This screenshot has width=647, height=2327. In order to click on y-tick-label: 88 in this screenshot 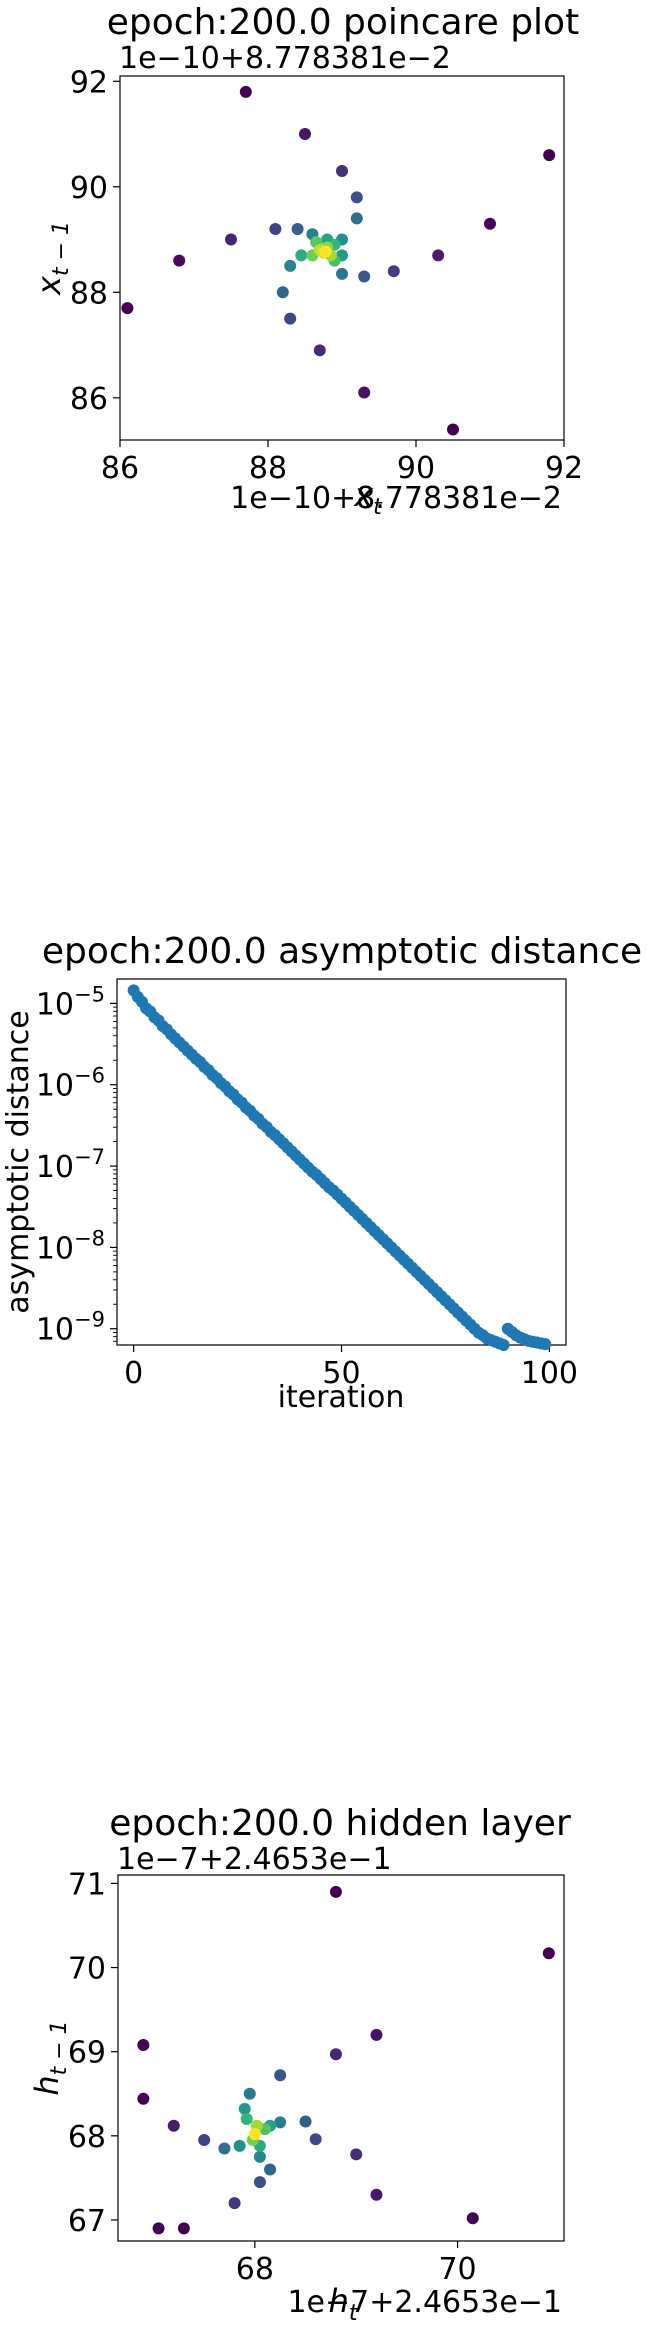, I will do `click(89, 293)`.